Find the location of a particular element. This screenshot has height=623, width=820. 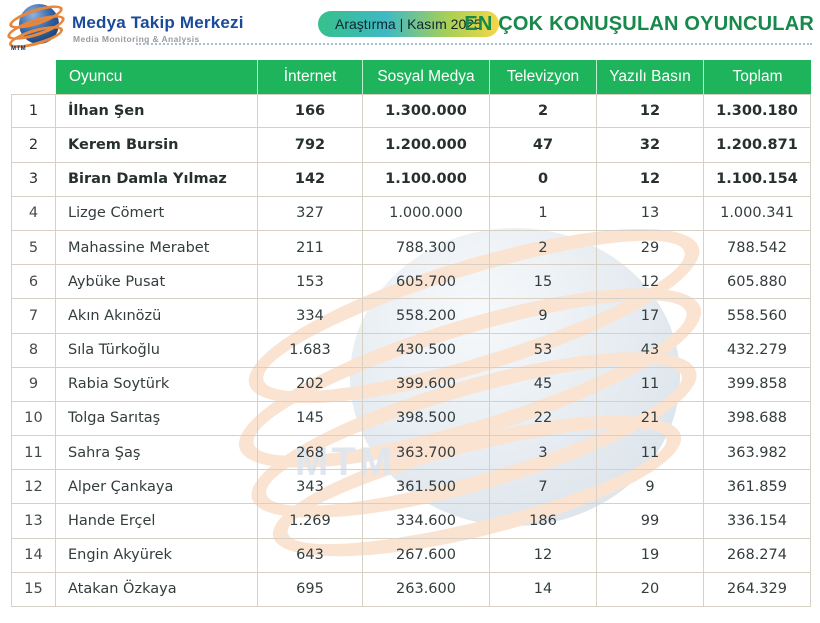

total-cell: 1.300.180 is located at coordinates (757, 111).